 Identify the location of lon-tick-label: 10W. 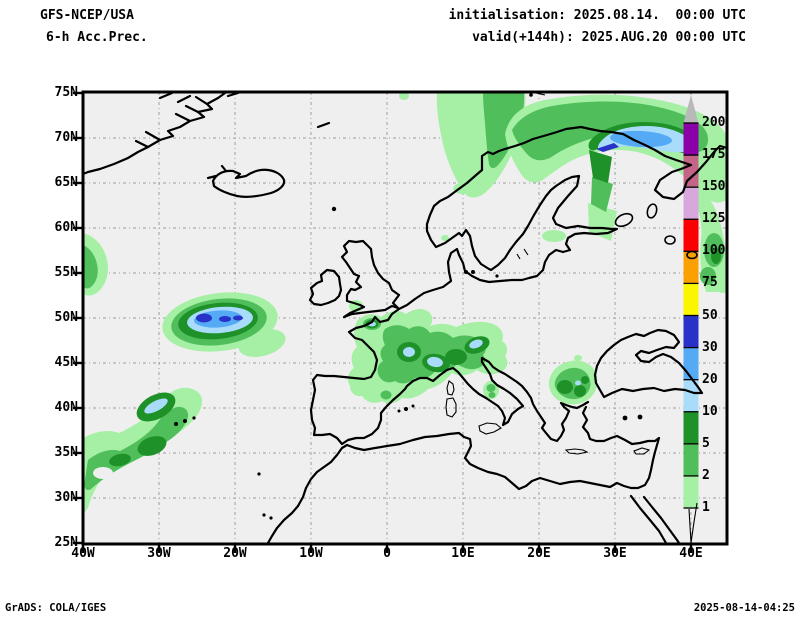
(311, 553).